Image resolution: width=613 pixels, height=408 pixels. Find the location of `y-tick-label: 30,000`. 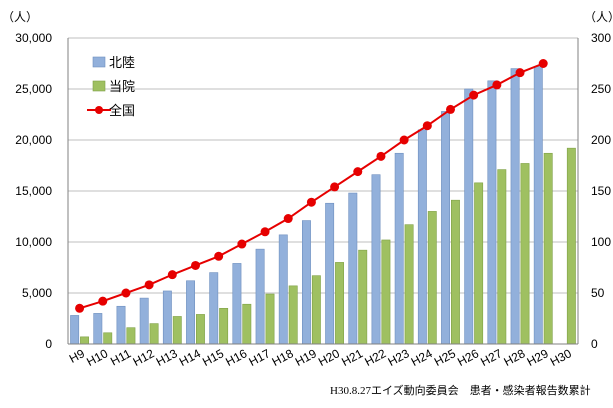

y-tick-label: 30,000 is located at coordinates (33, 38).